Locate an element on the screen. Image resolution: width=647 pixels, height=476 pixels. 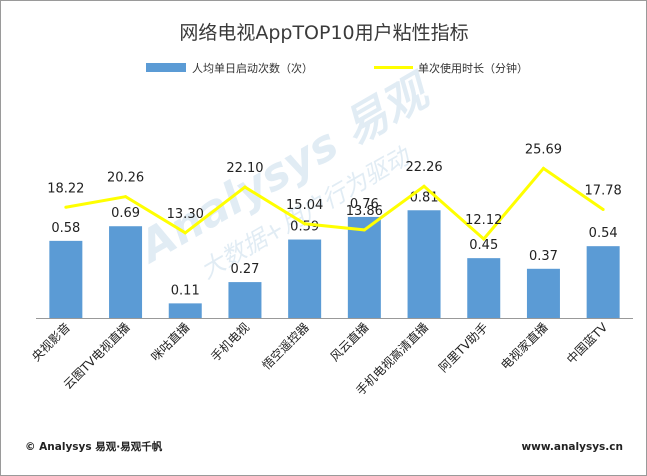
line-value-label-2: 20.26 is located at coordinates (125, 178).